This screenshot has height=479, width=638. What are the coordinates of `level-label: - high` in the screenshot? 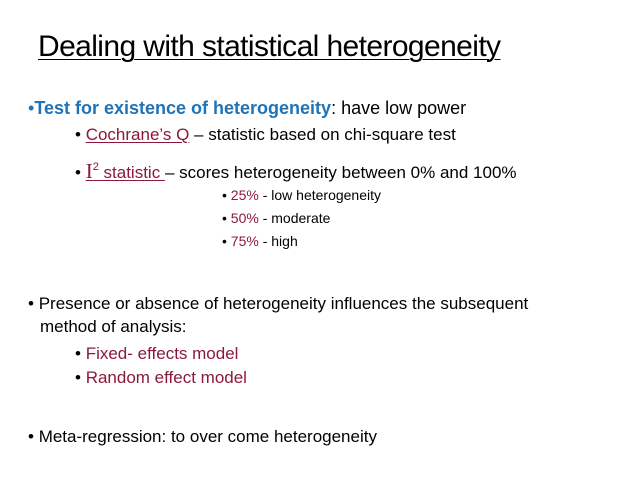 It's located at (278, 241).